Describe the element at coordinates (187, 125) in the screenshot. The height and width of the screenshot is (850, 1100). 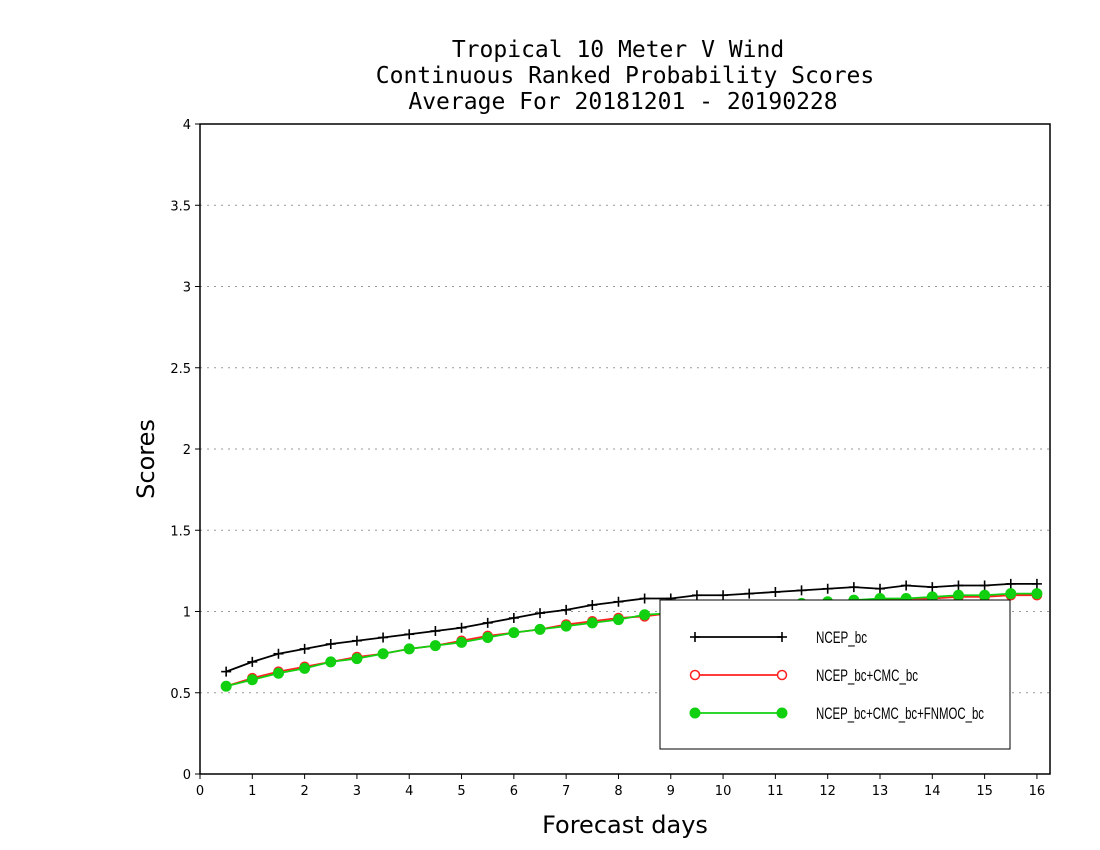
I see `y-tick-label: 4` at that location.